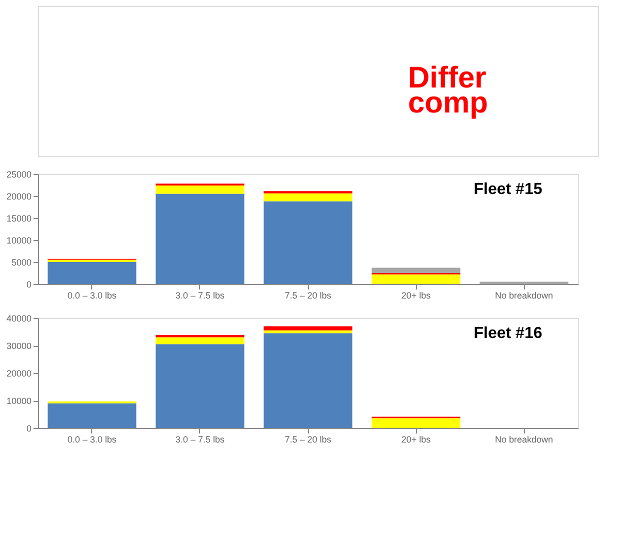  Describe the element at coordinates (508, 333) in the screenshot. I see `chart-title: Fleet #16` at that location.